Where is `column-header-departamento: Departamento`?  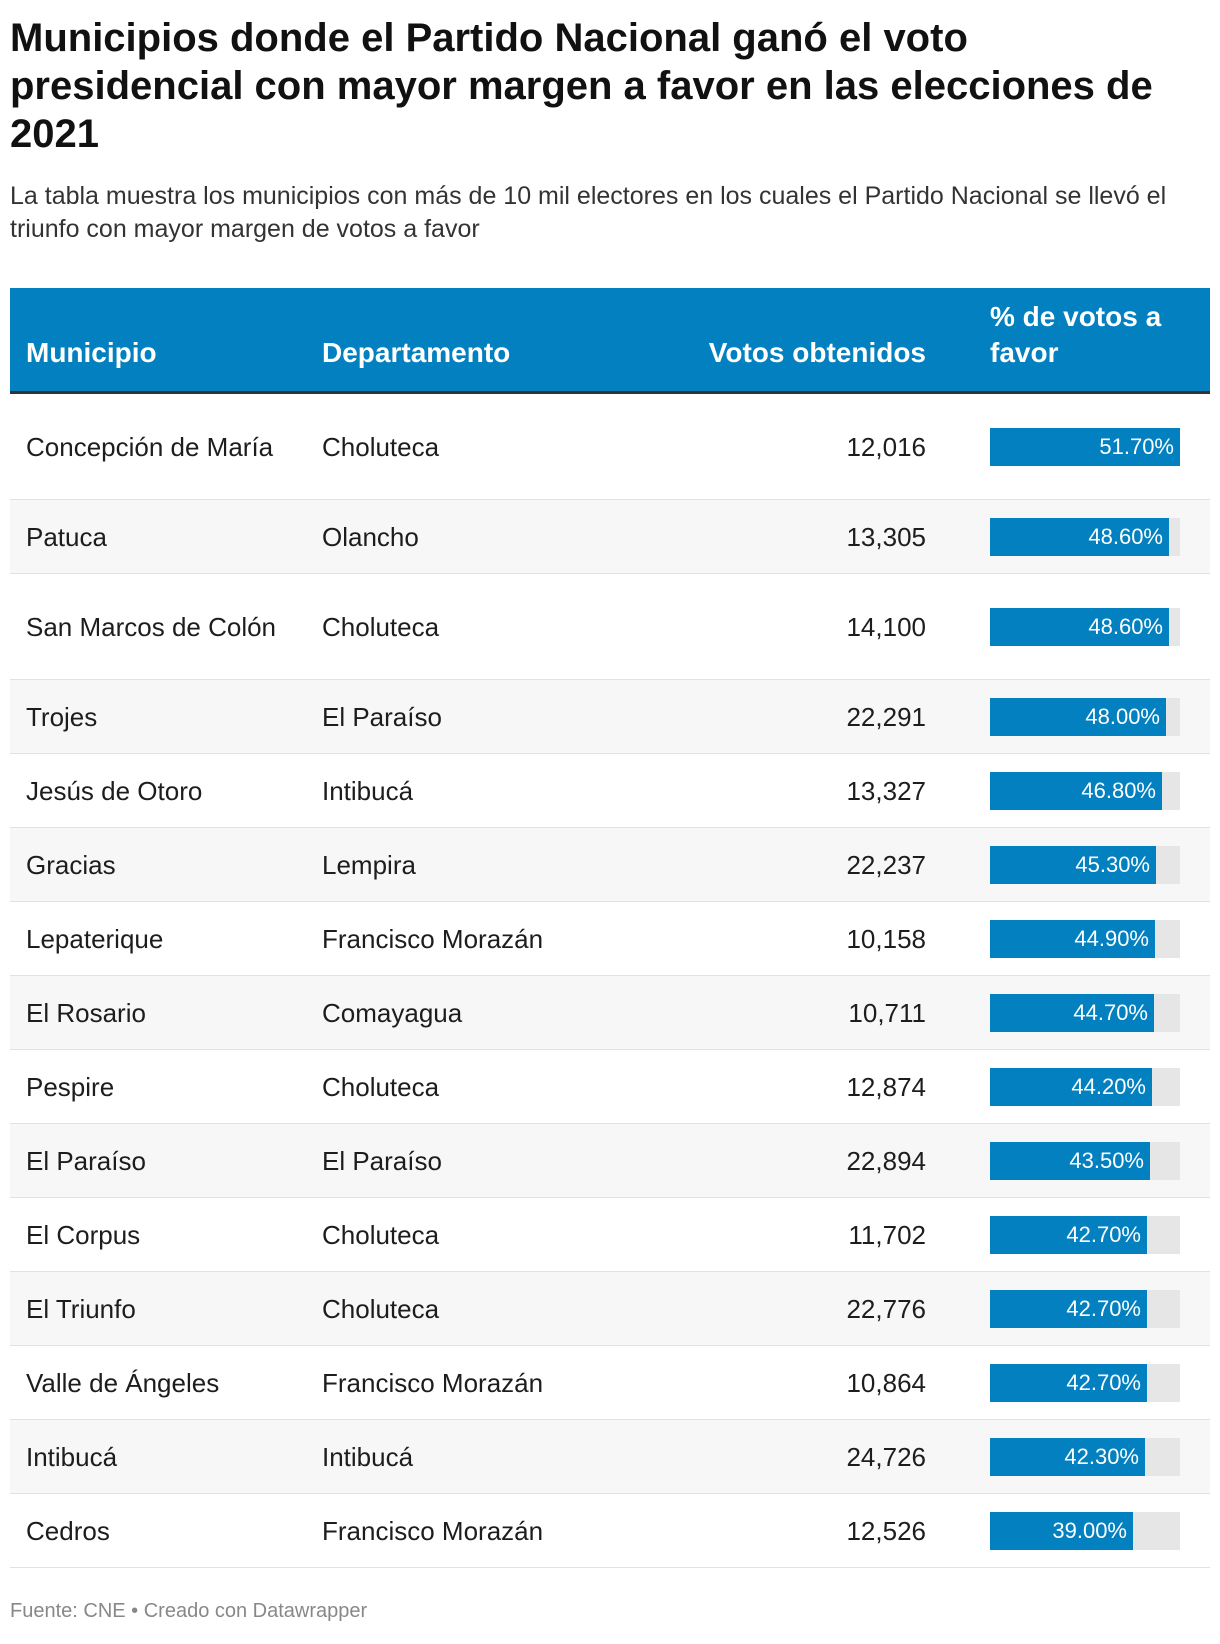 column-header-departamento: Departamento is located at coordinates (416, 352).